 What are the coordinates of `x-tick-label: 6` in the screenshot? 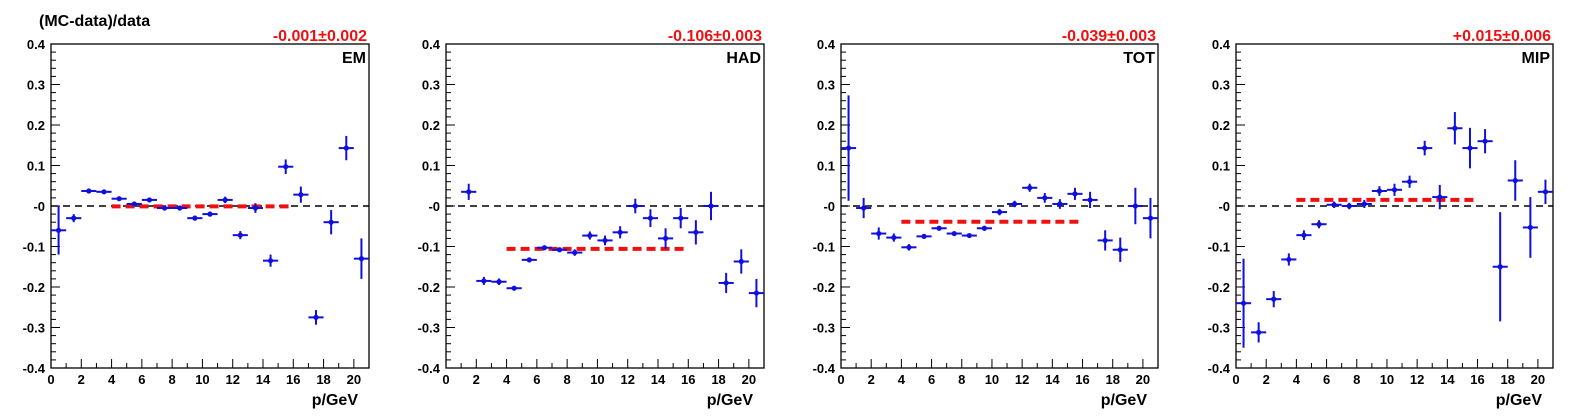 It's located at (931, 379).